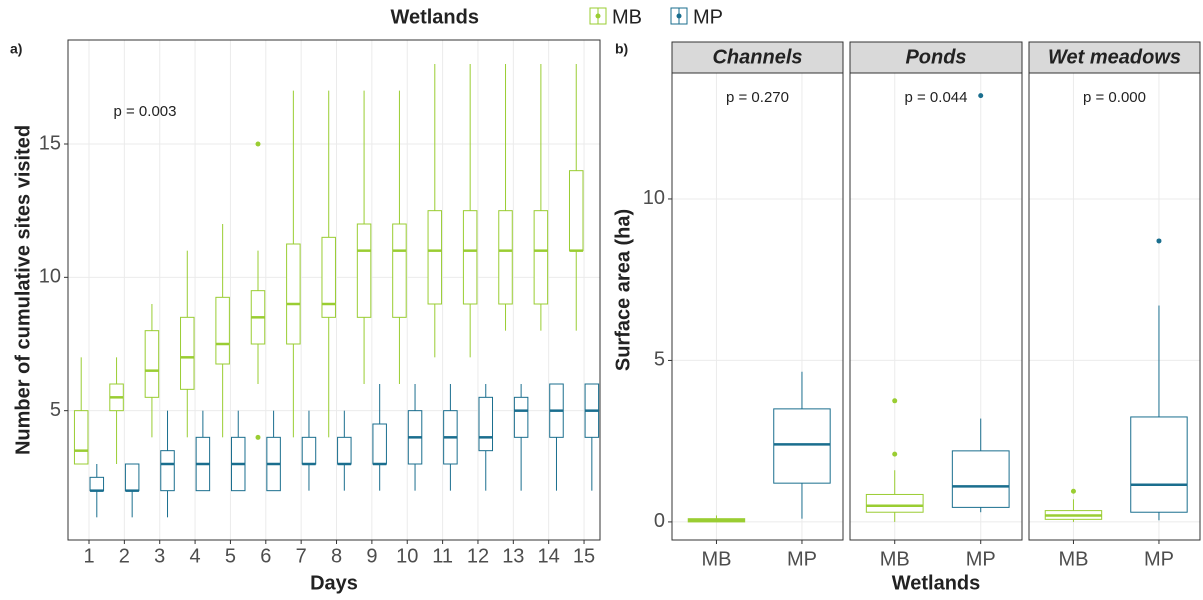 This screenshot has height=600, width=1203. What do you see at coordinates (478, 556) in the screenshot?
I see `x-tick-label: 12` at bounding box center [478, 556].